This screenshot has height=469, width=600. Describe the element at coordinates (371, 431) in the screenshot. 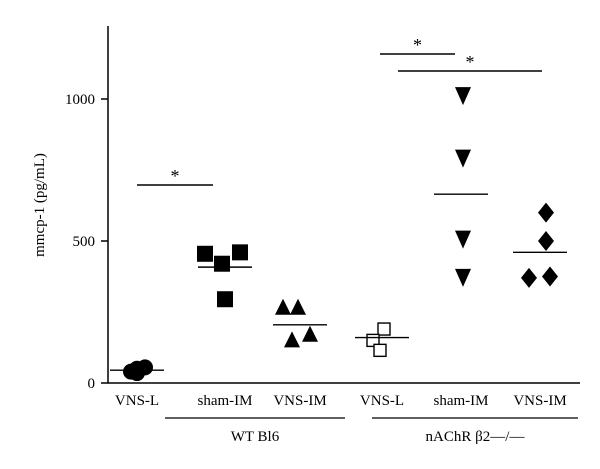

I see `group-labels: WT Bl6 nAChR β2—/—` at that location.